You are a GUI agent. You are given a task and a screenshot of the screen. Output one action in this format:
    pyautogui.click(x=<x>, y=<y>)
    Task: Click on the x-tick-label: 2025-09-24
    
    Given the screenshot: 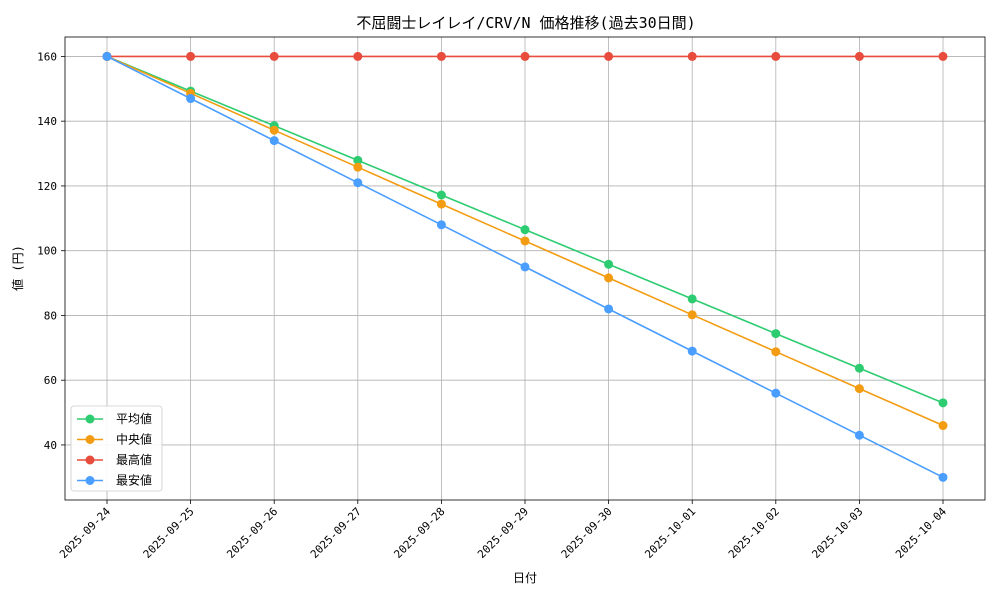 What is the action you would take?
    pyautogui.click(x=85, y=533)
    